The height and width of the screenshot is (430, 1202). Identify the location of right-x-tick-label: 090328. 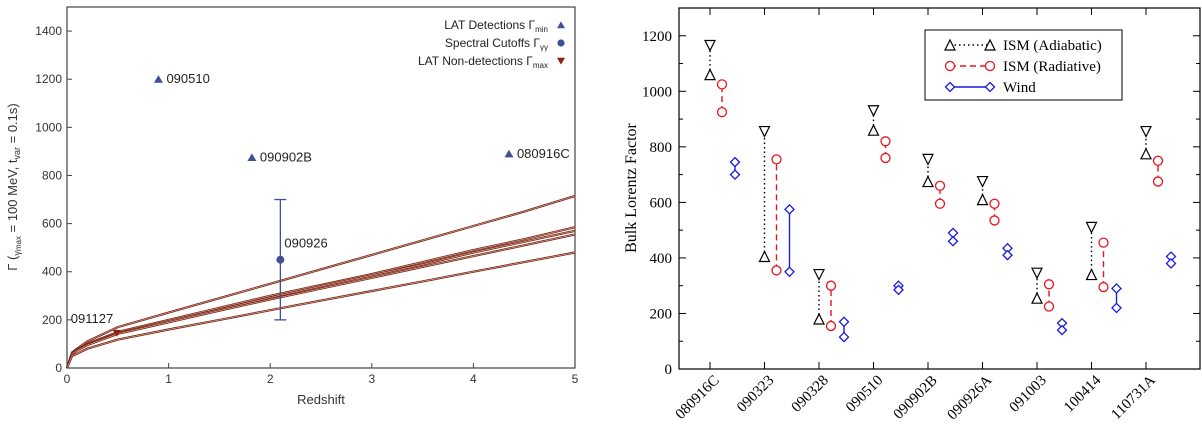
(810, 394).